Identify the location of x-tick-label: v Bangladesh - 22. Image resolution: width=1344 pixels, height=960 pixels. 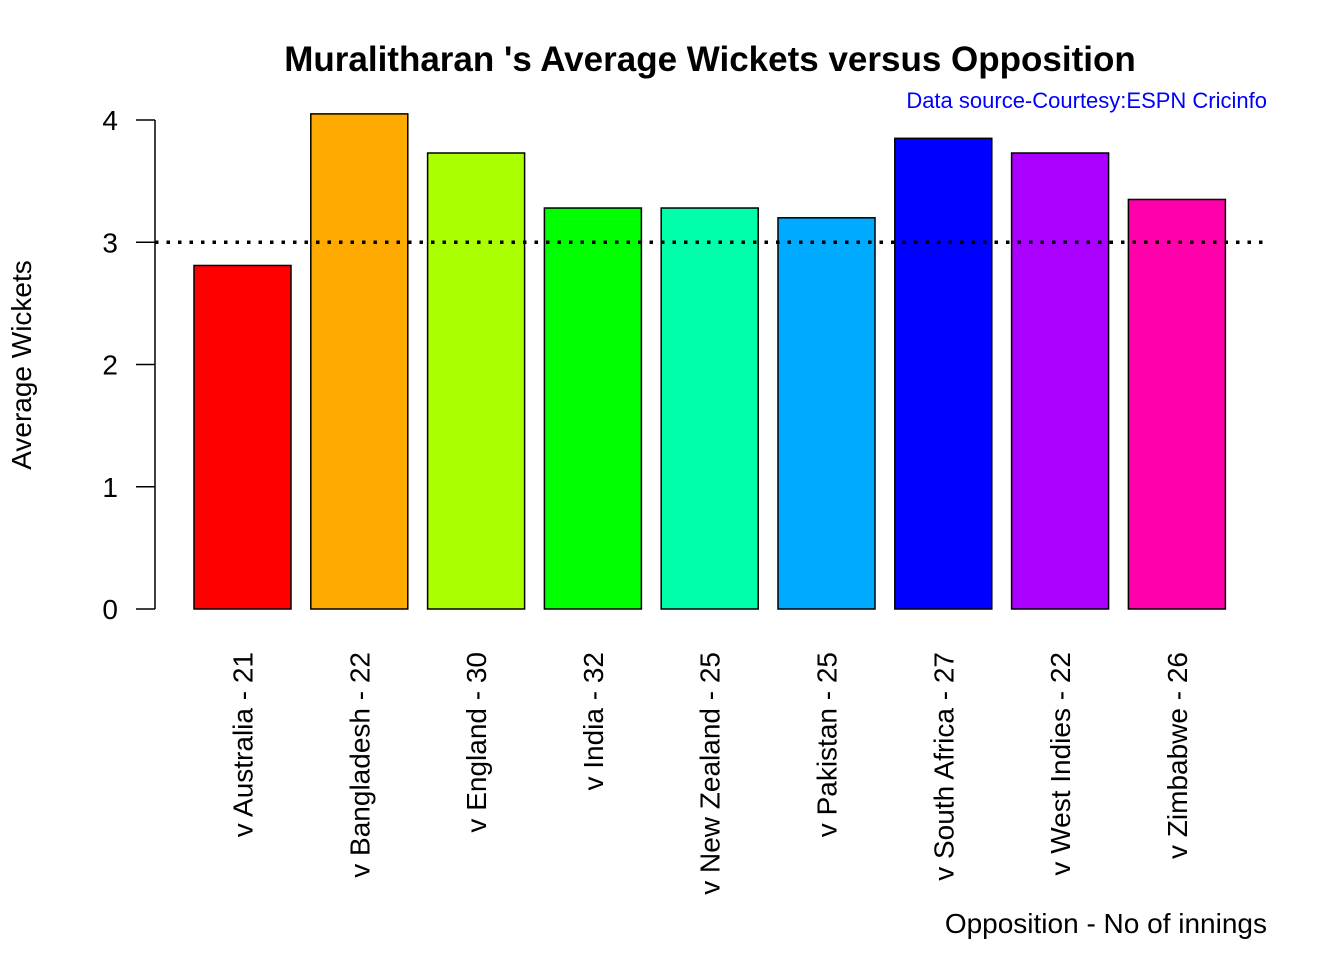
(359, 765).